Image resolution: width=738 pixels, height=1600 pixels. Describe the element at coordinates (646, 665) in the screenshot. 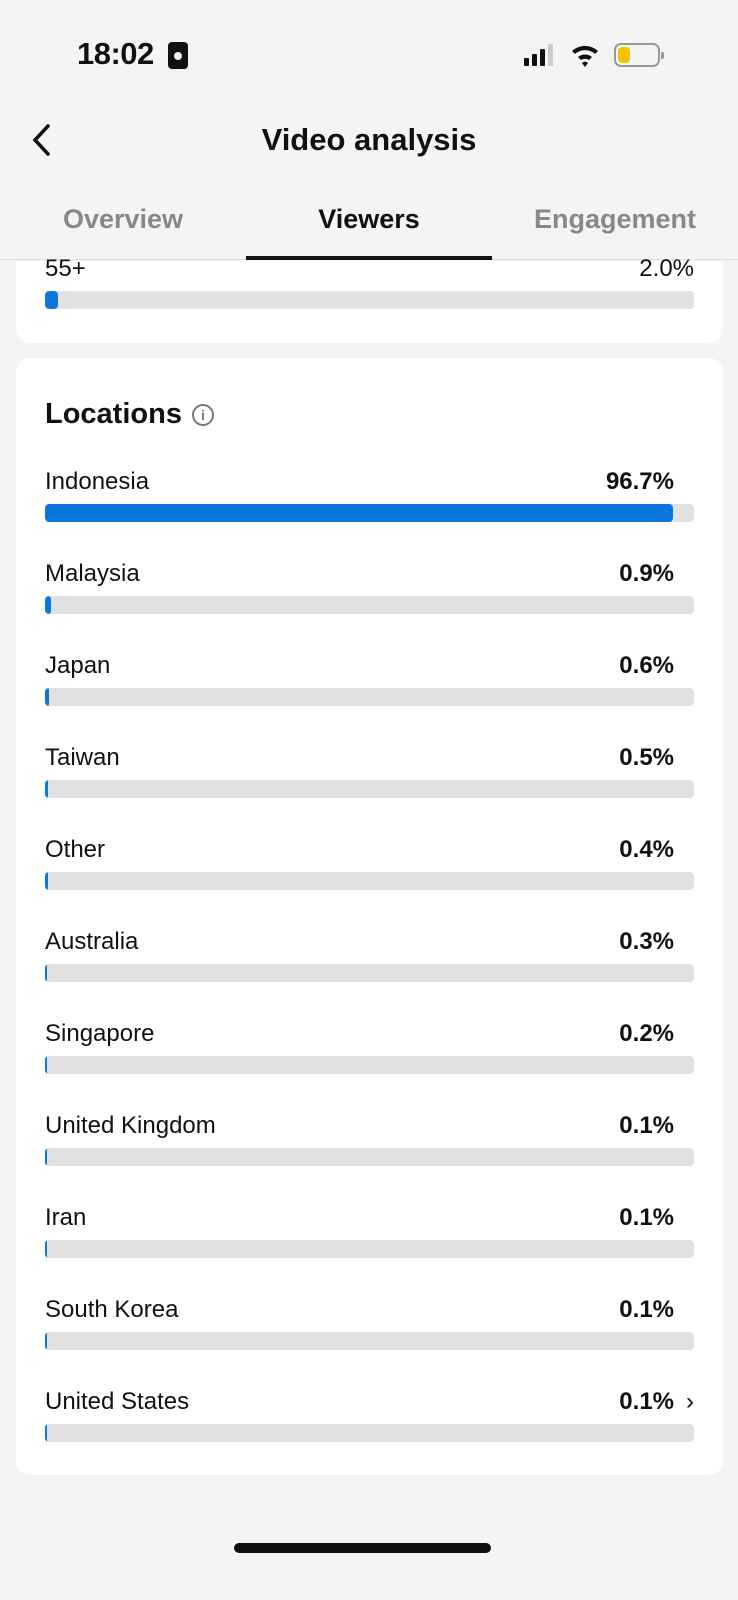

I see `location-percent: 0.6%` at that location.